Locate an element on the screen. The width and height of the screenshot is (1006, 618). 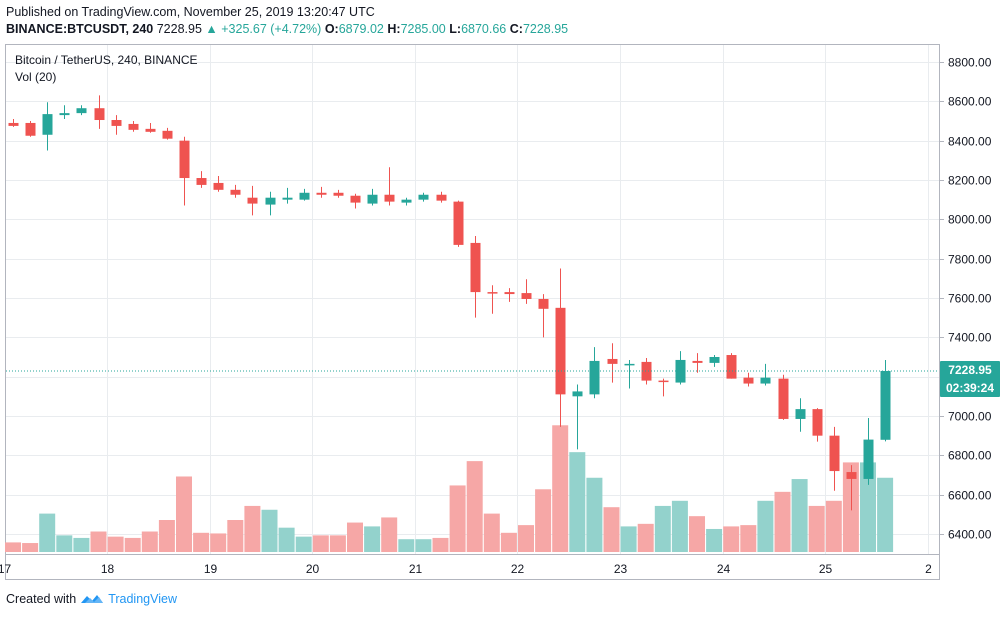
time-tick-label: 21 is located at coordinates (416, 569).